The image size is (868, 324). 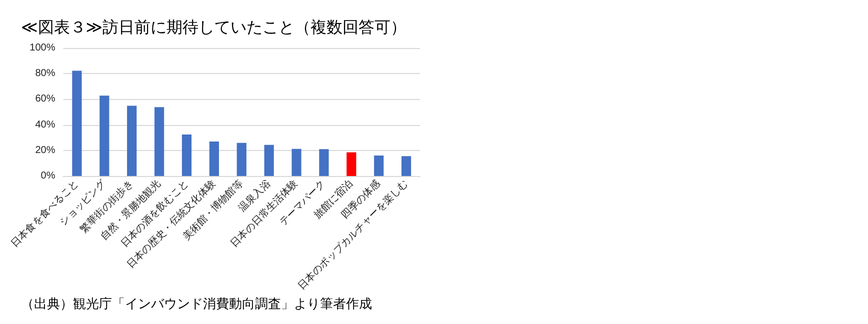 What do you see at coordinates (45, 74) in the screenshot?
I see `y-tick-label: 80%` at bounding box center [45, 74].